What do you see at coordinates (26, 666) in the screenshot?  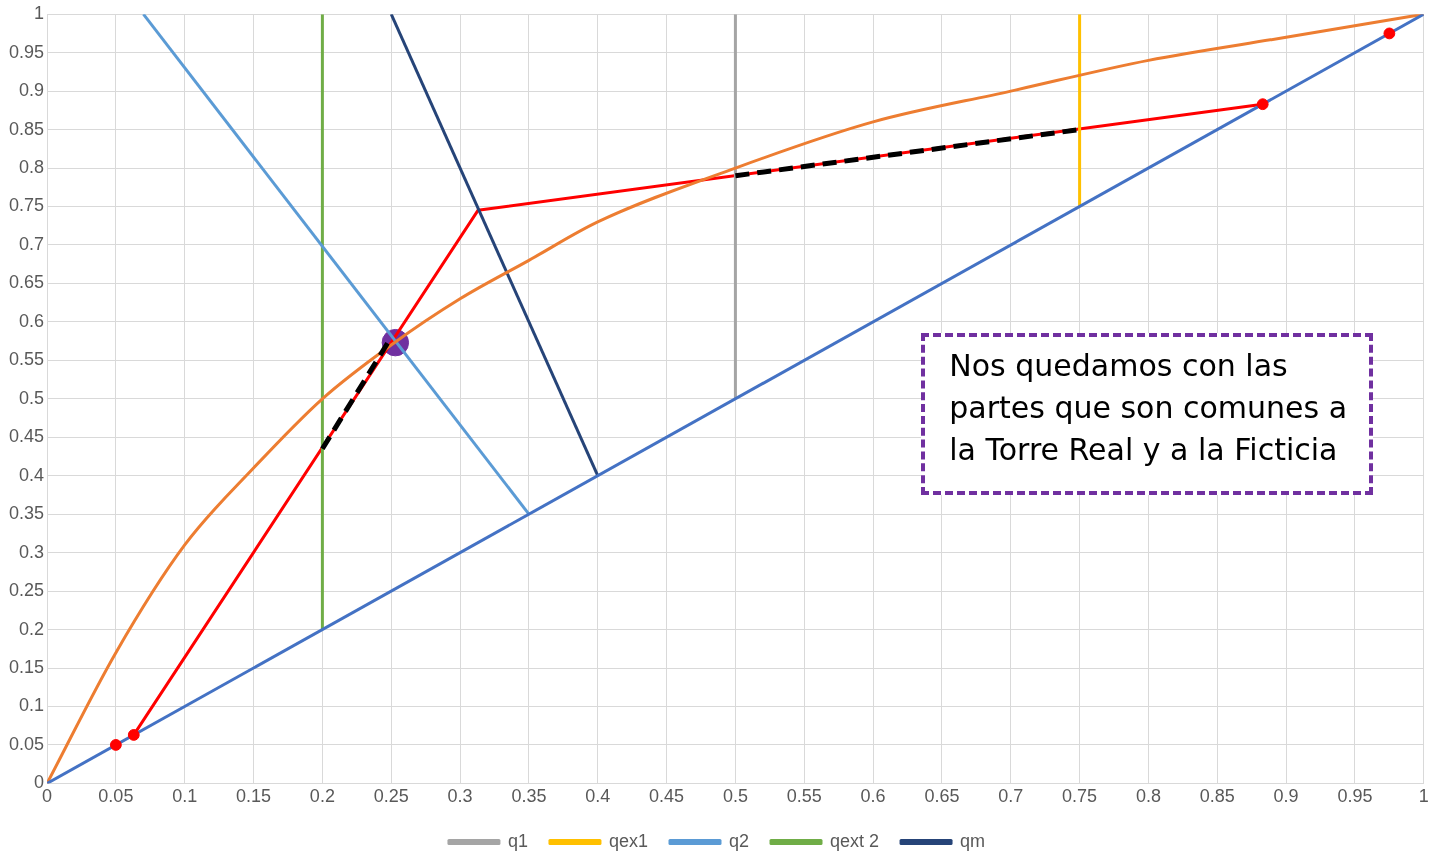 I see `y-tick-label: 0.15` at bounding box center [26, 666].